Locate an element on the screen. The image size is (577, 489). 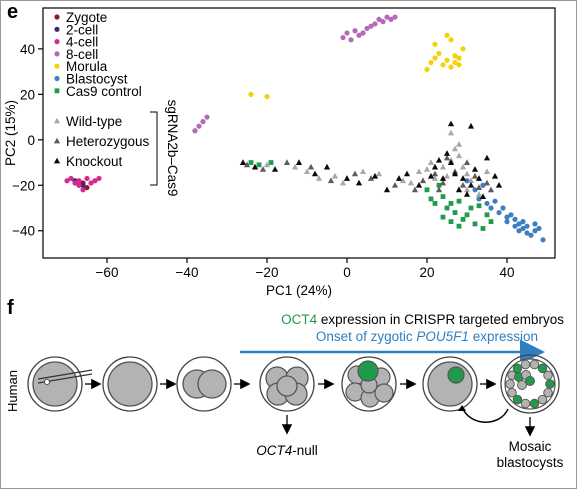
legend-marker-wild-type is located at coordinates (57, 120).